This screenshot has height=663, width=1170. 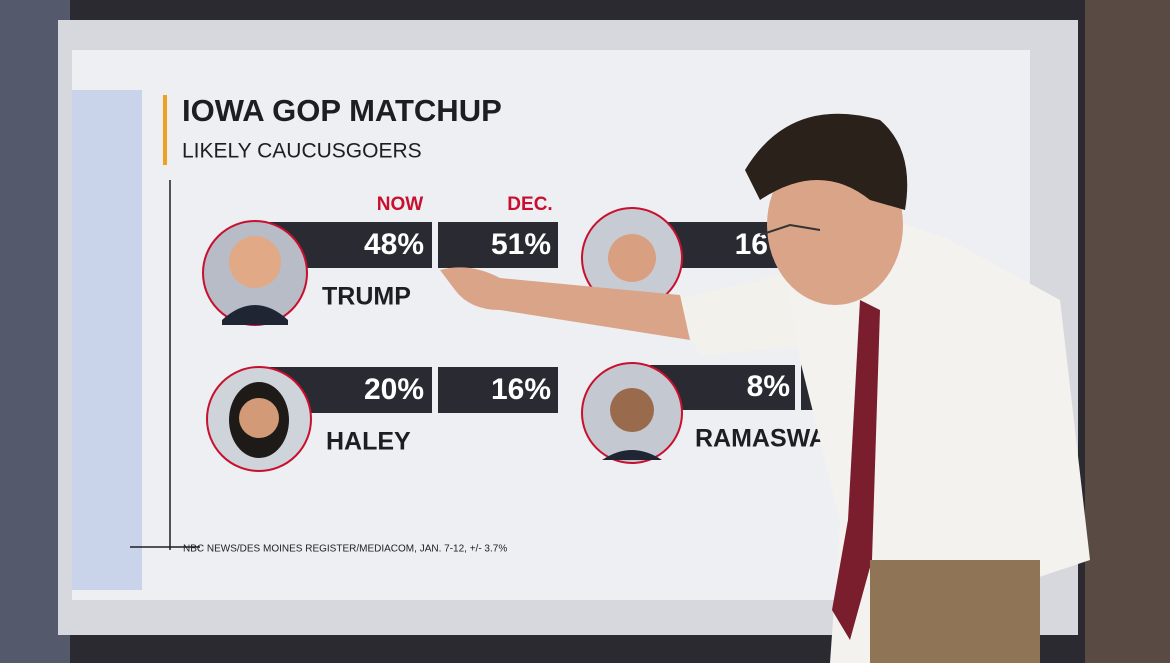 I want to click on right-wall, so click(x=1127, y=331).